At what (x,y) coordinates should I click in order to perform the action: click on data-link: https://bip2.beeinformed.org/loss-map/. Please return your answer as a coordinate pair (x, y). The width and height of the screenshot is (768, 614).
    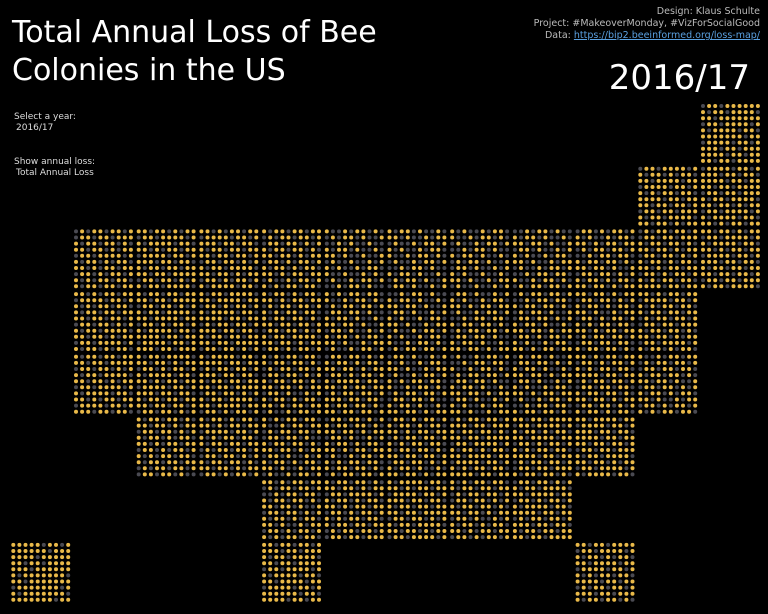
    Looking at the image, I should click on (666, 35).